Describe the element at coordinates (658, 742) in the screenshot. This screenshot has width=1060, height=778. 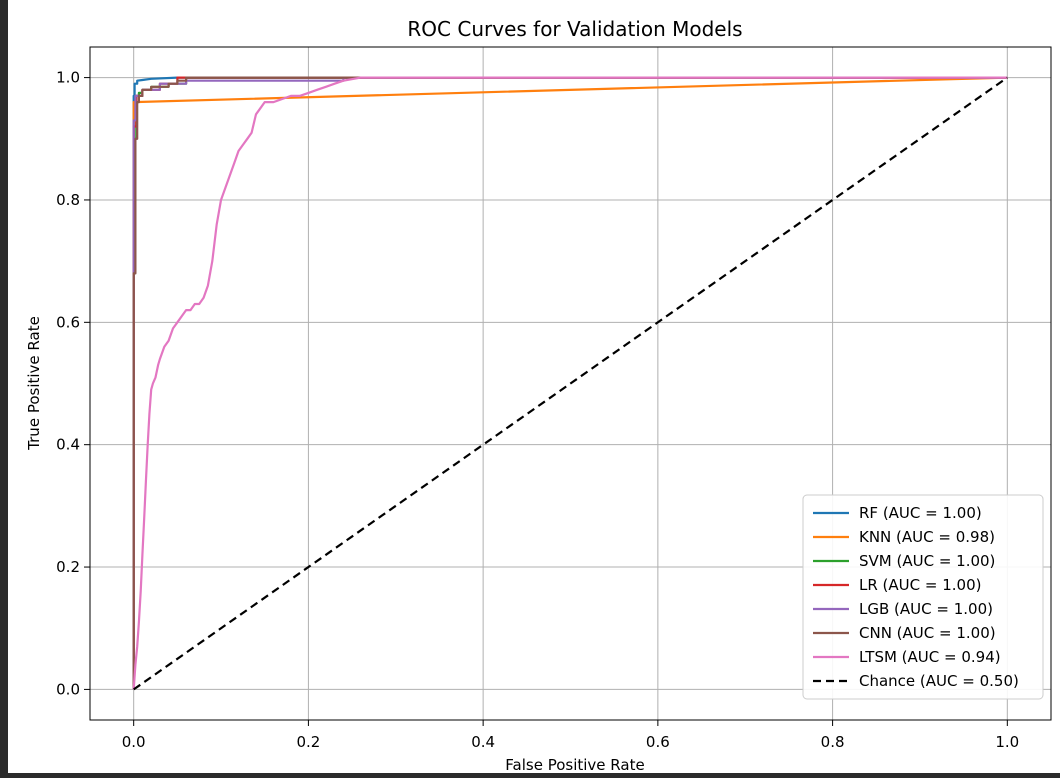
I see `x-tick-label: 0.6` at that location.